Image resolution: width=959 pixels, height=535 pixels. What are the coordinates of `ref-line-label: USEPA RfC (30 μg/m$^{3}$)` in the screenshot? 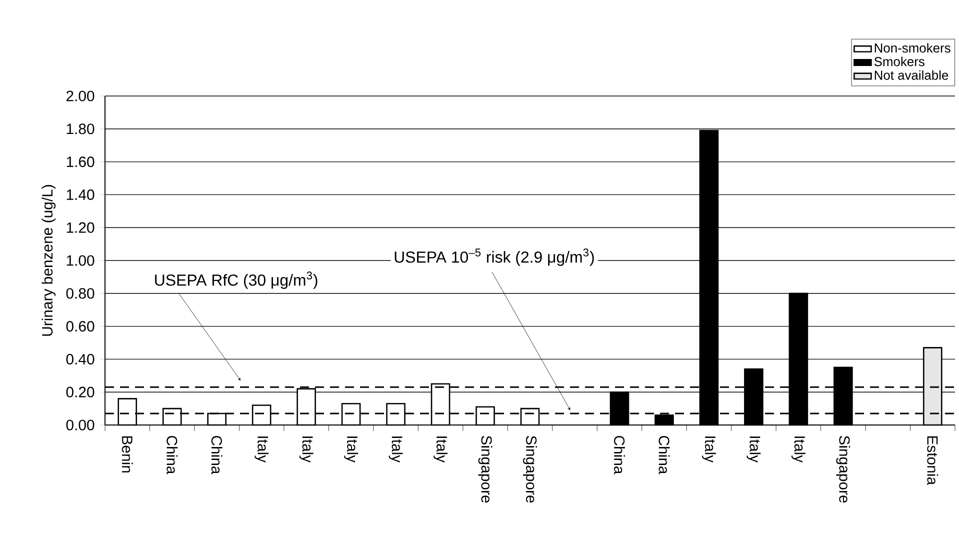 It's located at (236, 280).